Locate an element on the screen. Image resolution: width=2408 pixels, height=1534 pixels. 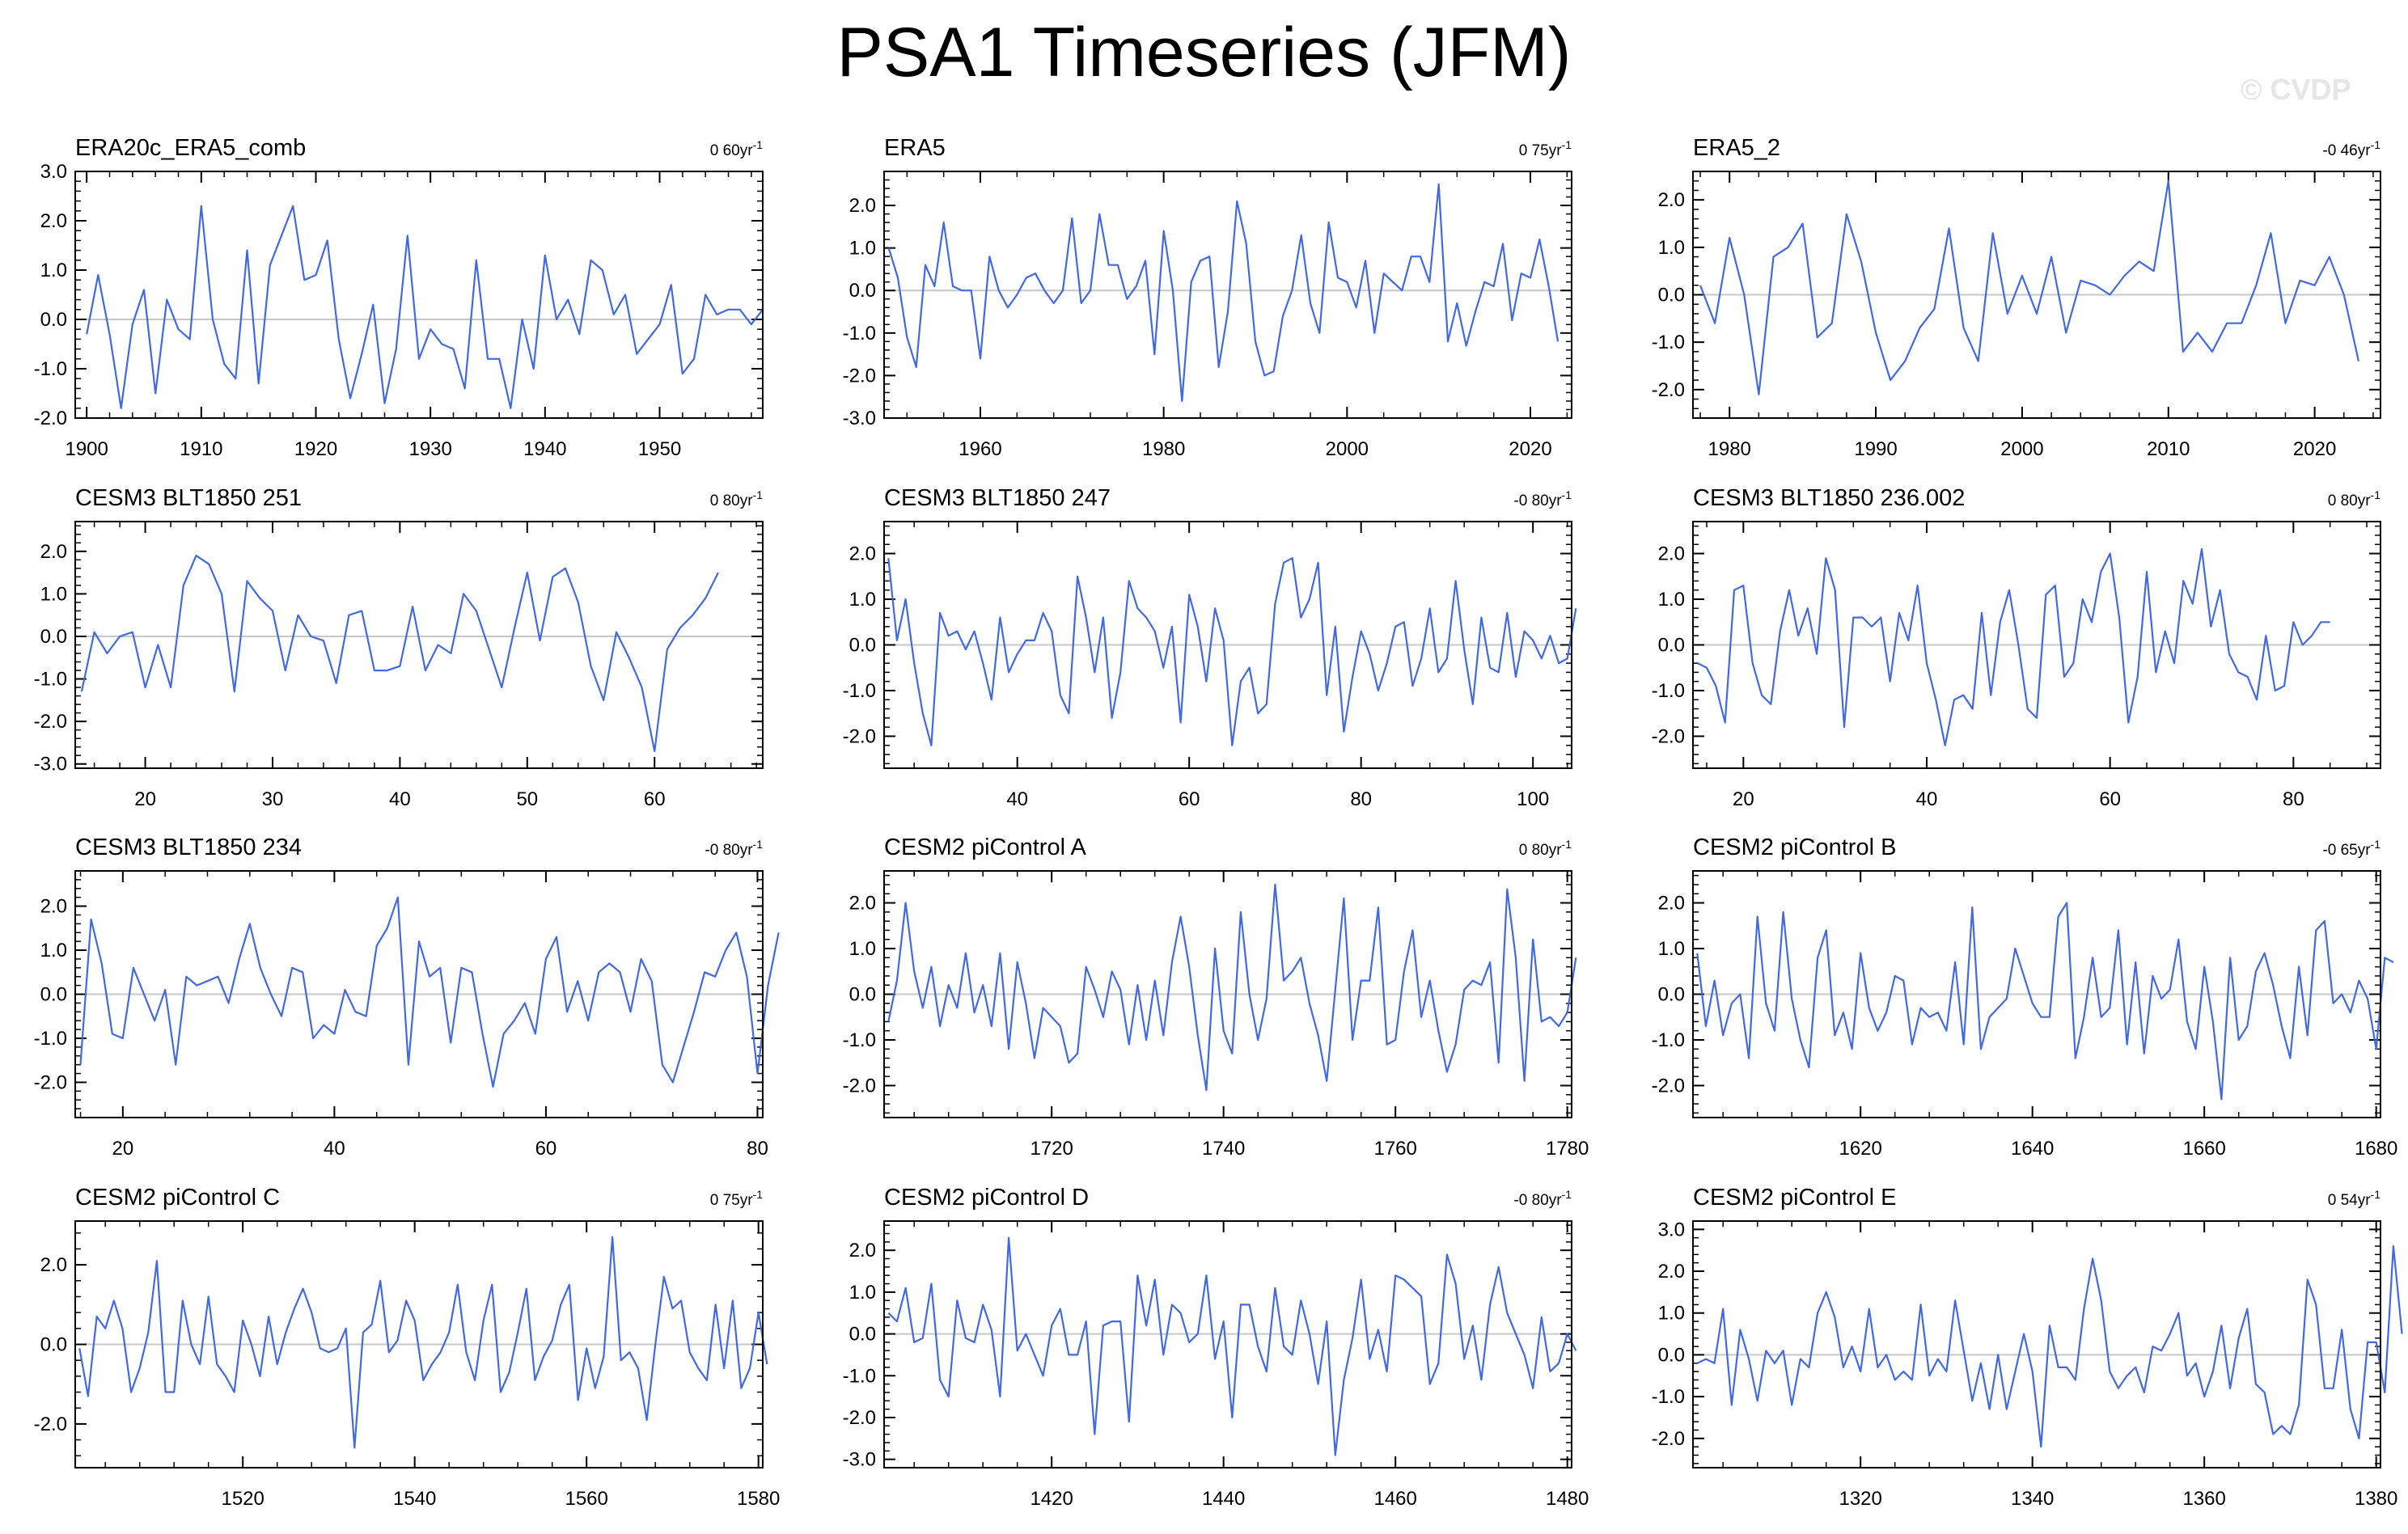
panel-title: ERA5_2 is located at coordinates (1736, 148).